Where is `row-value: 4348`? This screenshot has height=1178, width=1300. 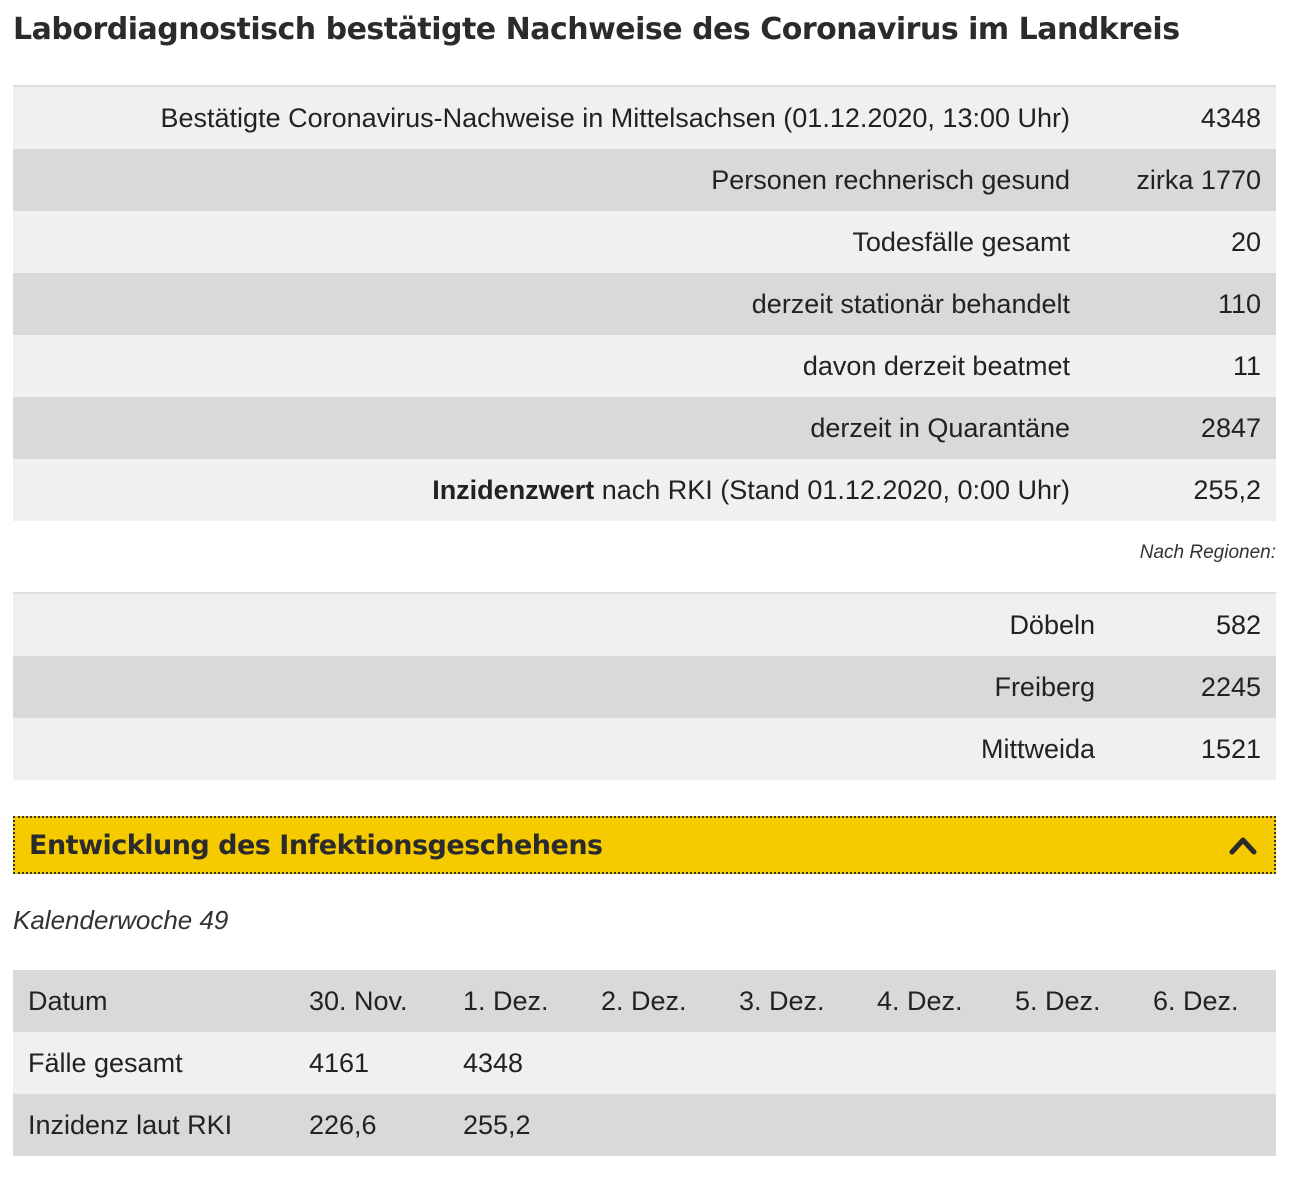
row-value: 4348 is located at coordinates (1230, 117).